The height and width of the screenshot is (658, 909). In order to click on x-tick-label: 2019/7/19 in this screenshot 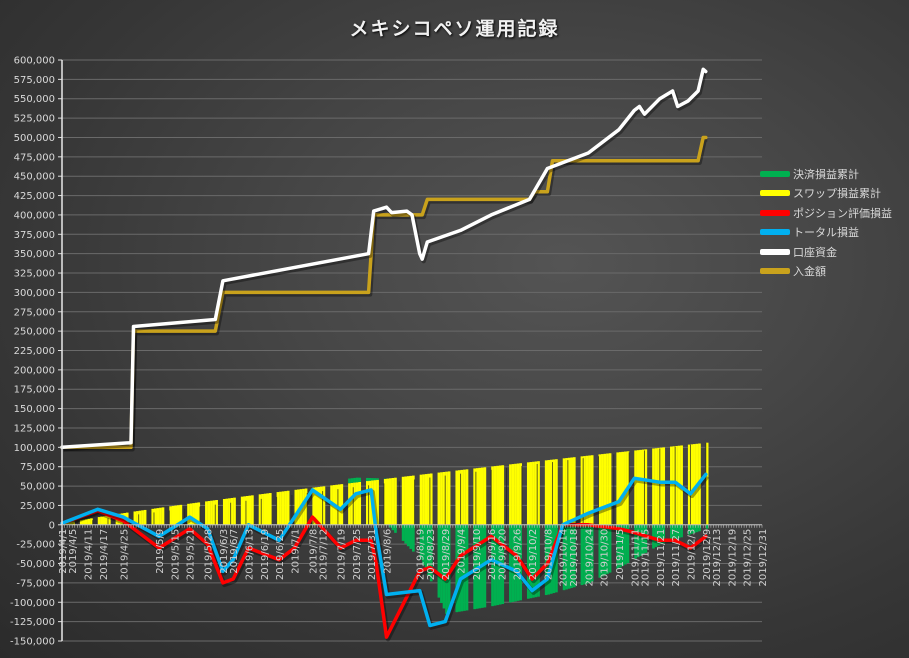, I will do `click(341, 554)`.